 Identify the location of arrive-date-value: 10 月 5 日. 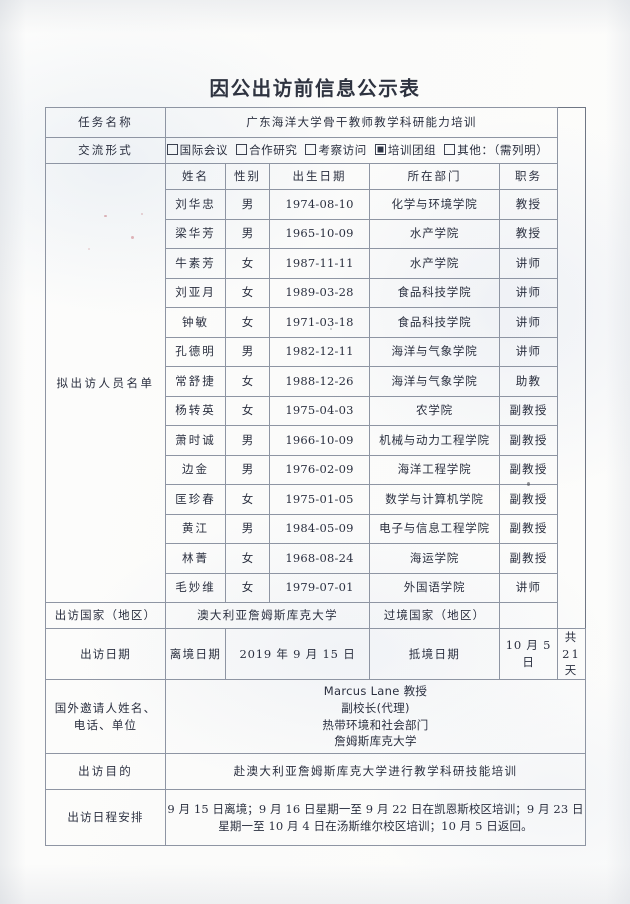
(528, 654).